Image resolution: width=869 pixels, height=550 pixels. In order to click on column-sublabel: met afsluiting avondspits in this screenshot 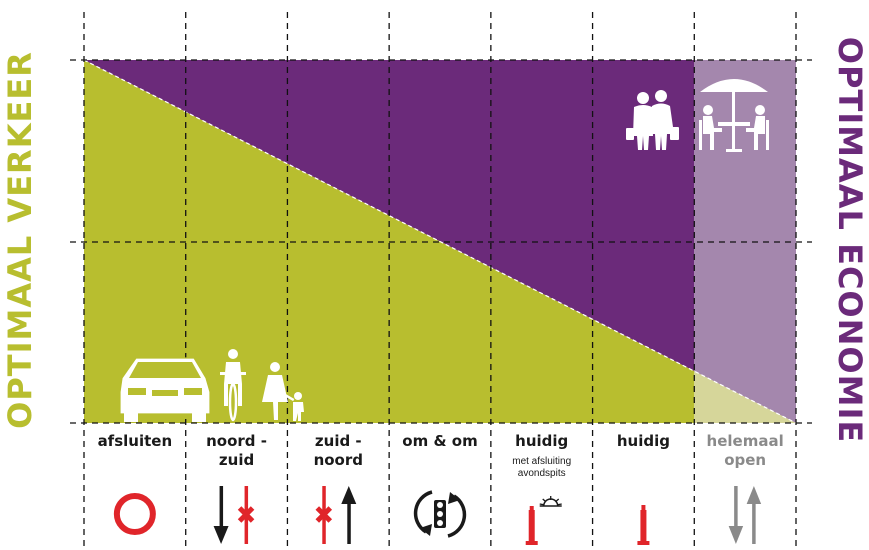, I will do `click(542, 468)`.